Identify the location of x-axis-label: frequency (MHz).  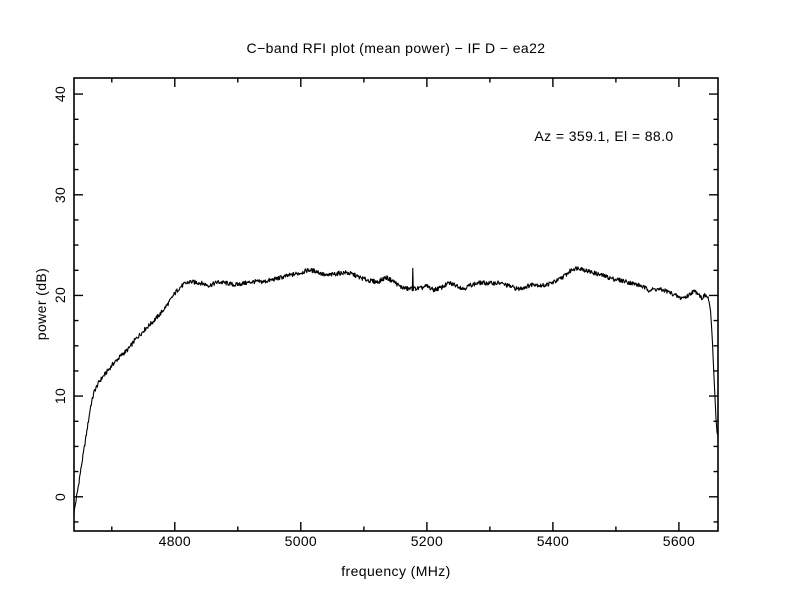
(396, 571).